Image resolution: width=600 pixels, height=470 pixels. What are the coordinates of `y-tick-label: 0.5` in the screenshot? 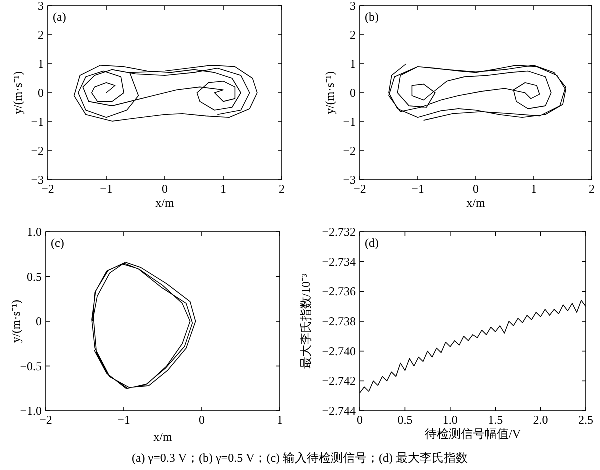 It's located at (34, 277).